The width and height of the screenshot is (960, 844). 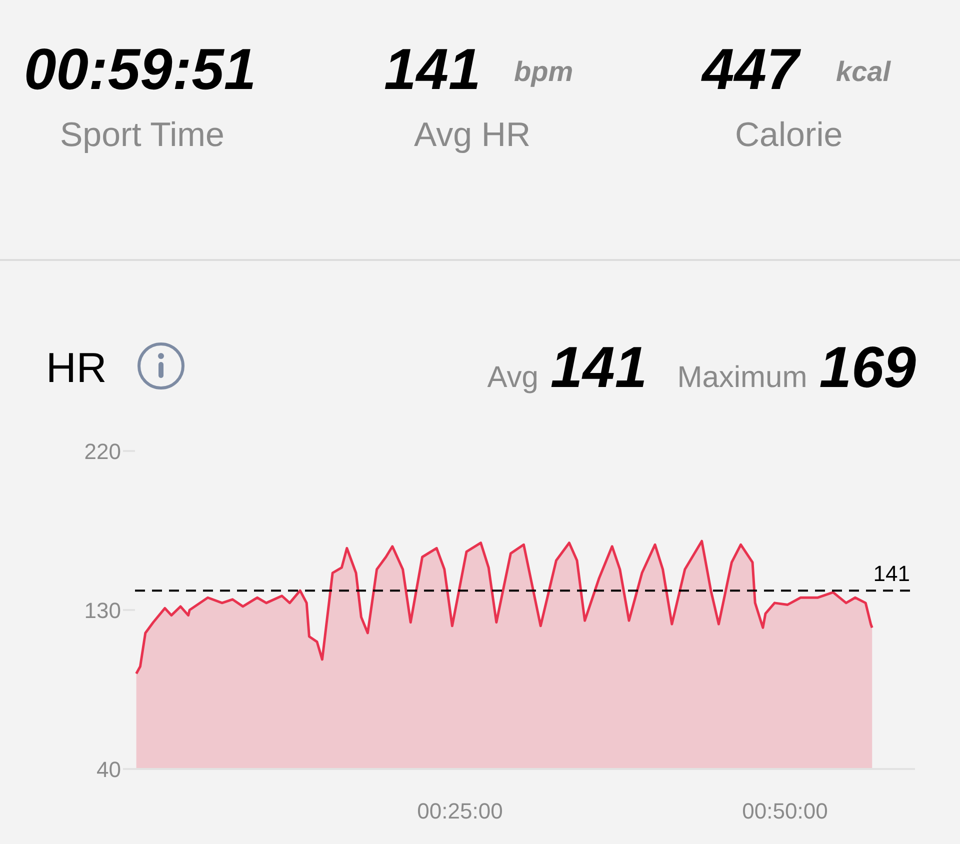 What do you see at coordinates (742, 378) in the screenshot?
I see `text: Maximum` at bounding box center [742, 378].